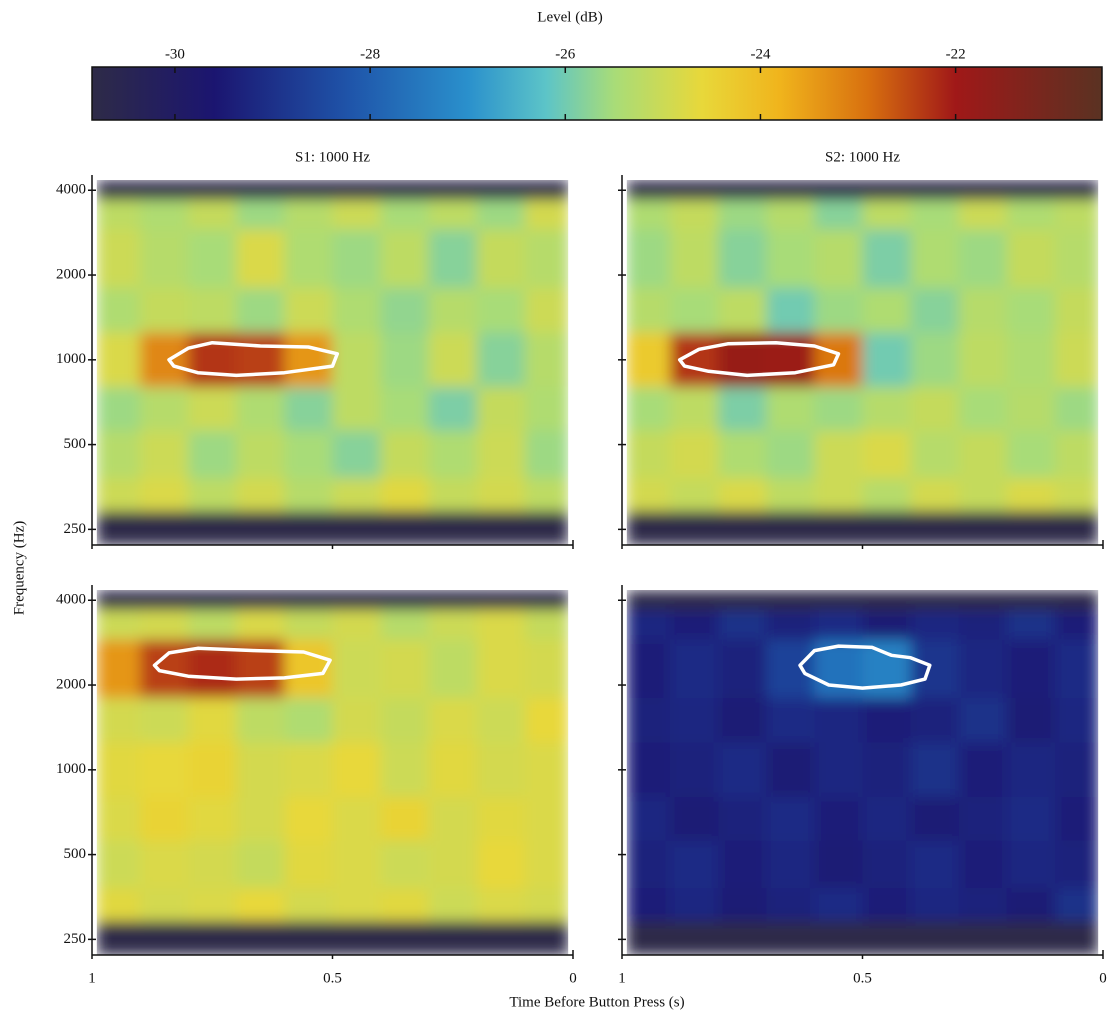 The image size is (1108, 1016). What do you see at coordinates (569, 17) in the screenshot?
I see `colorbar-title: Level (dB)` at bounding box center [569, 17].